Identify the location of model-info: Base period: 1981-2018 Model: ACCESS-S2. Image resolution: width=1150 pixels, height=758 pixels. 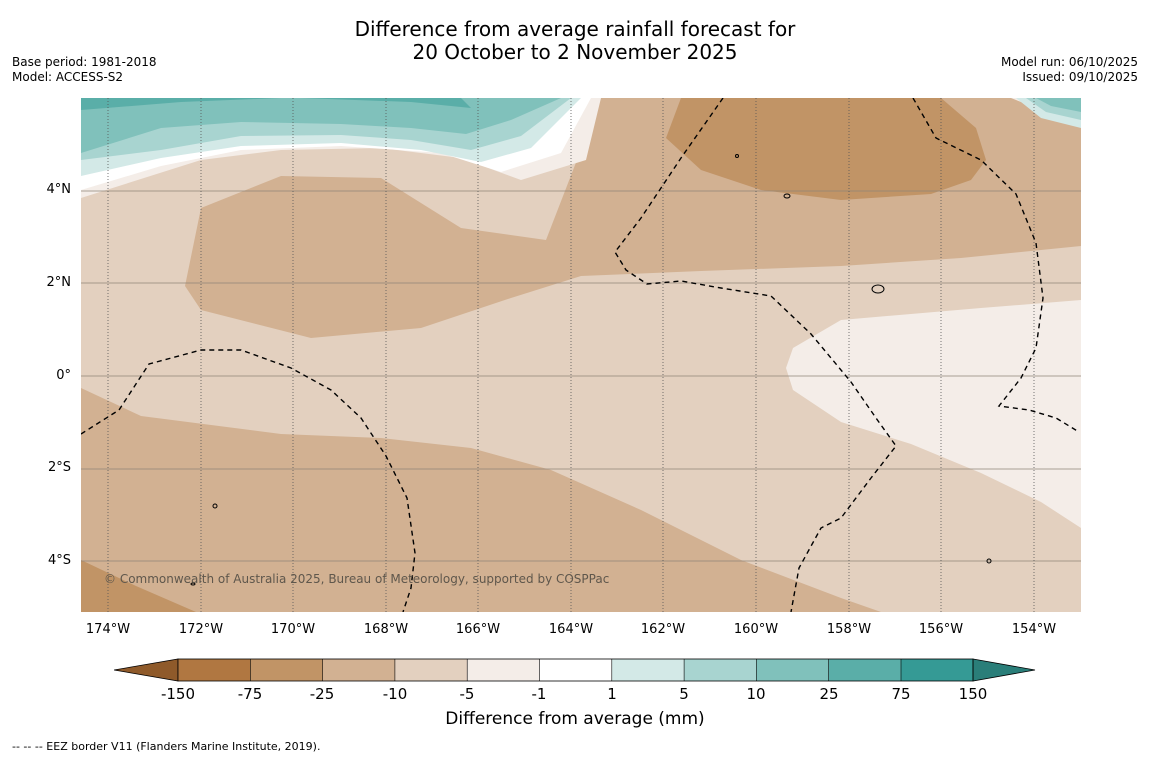
(84, 70).